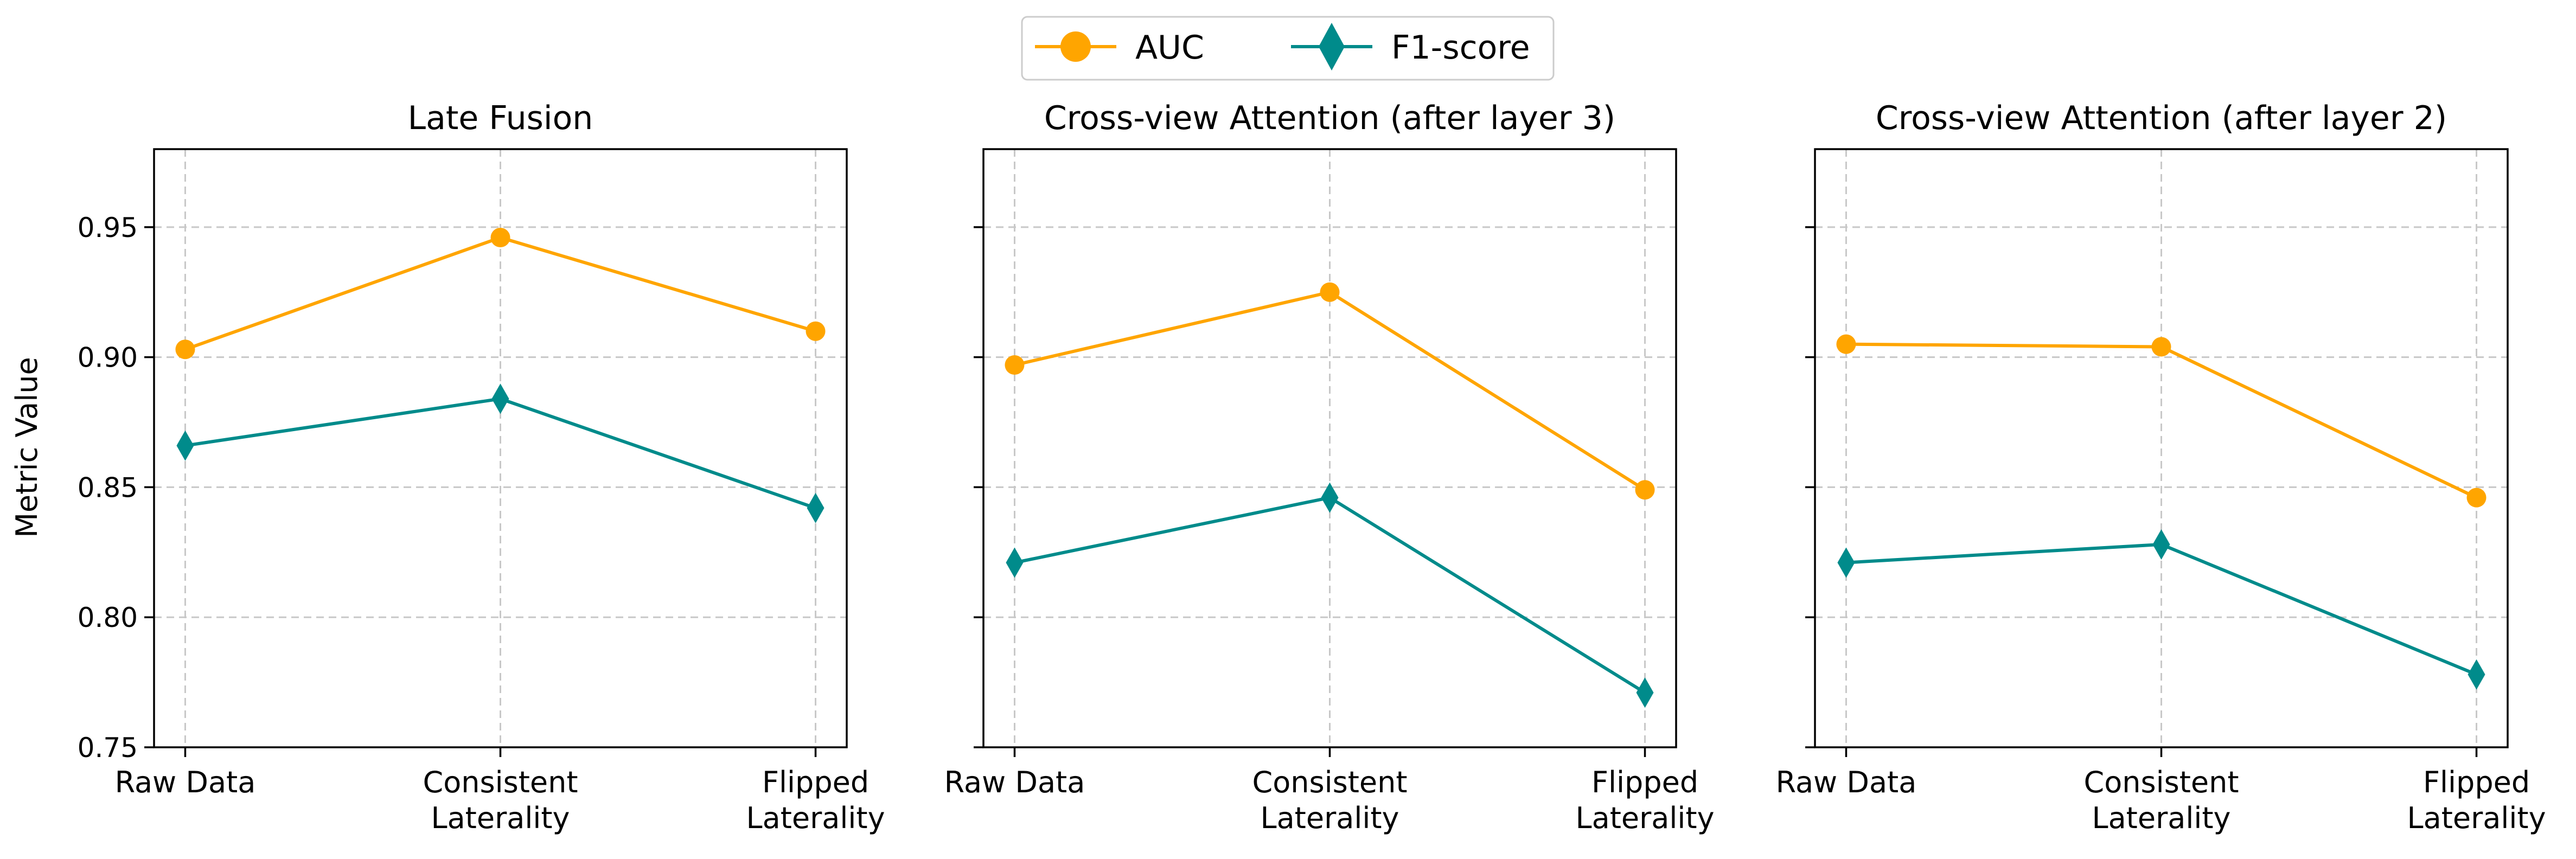 This screenshot has width=2576, height=859. Describe the element at coordinates (108, 487) in the screenshot. I see `y-tick-label: 0.85` at that location.